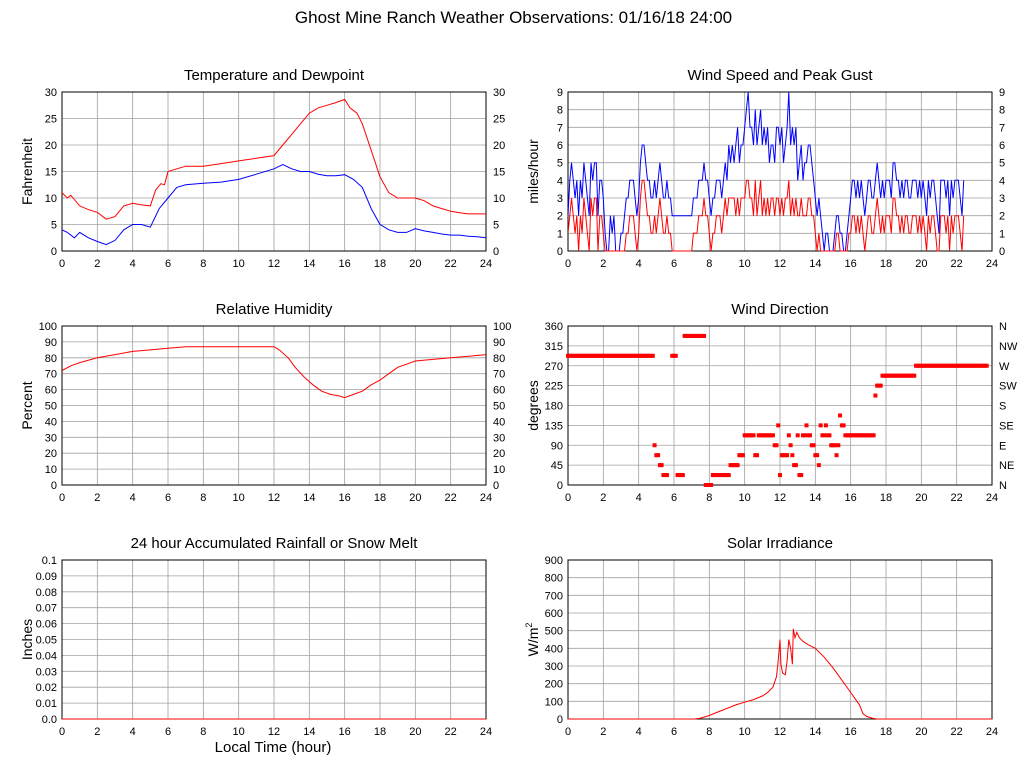 Image resolution: width=1027 pixels, height=772 pixels. What do you see at coordinates (486, 732) in the screenshot?
I see `x-tick-label: 24` at bounding box center [486, 732].